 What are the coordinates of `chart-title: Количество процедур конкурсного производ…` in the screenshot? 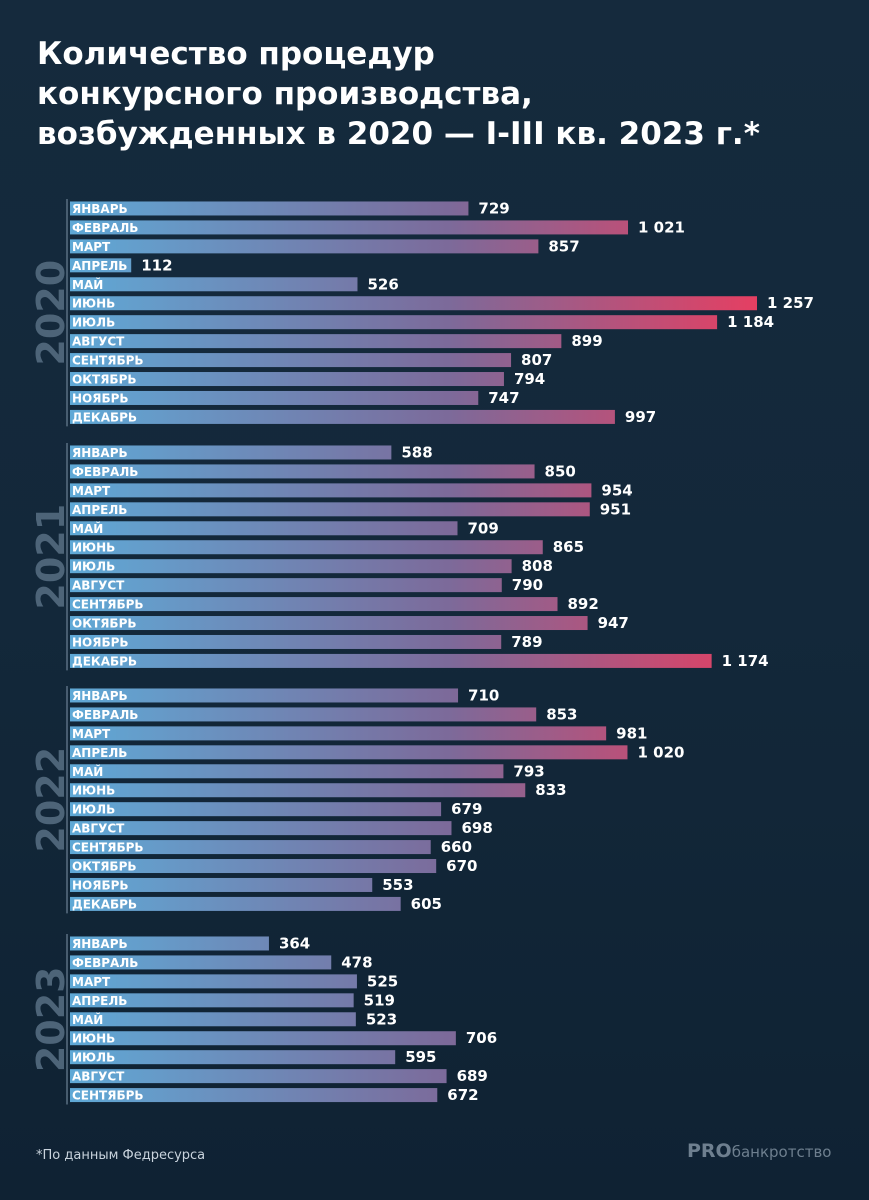 It's located at (437, 94).